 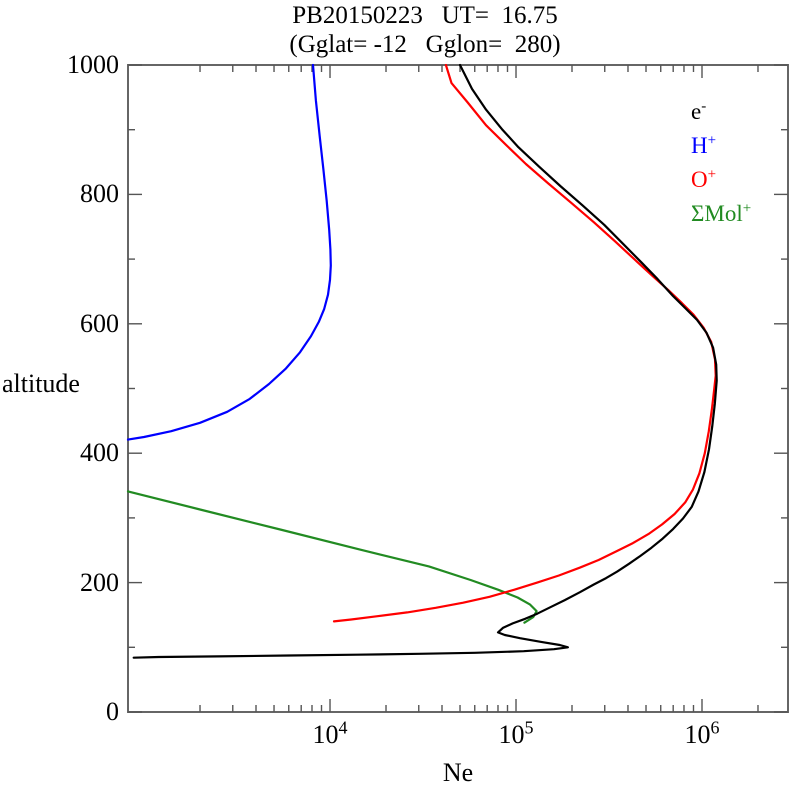 I want to click on x-tick-label-1e6: 106, so click(x=702, y=733).